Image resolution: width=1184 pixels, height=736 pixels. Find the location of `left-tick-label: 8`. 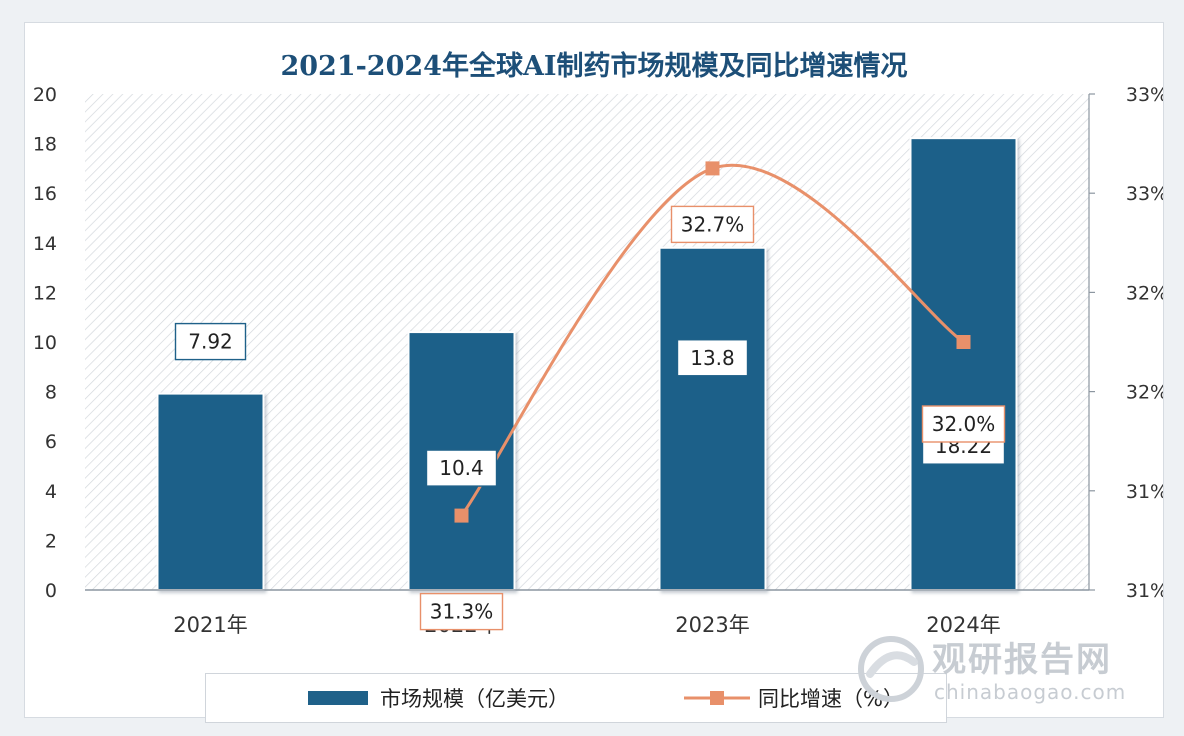

left-tick-label: 8 is located at coordinates (51, 393).